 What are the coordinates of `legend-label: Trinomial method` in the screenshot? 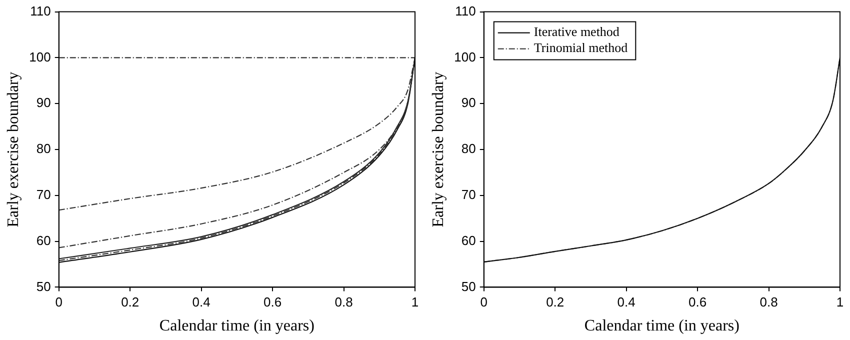 It's located at (581, 48).